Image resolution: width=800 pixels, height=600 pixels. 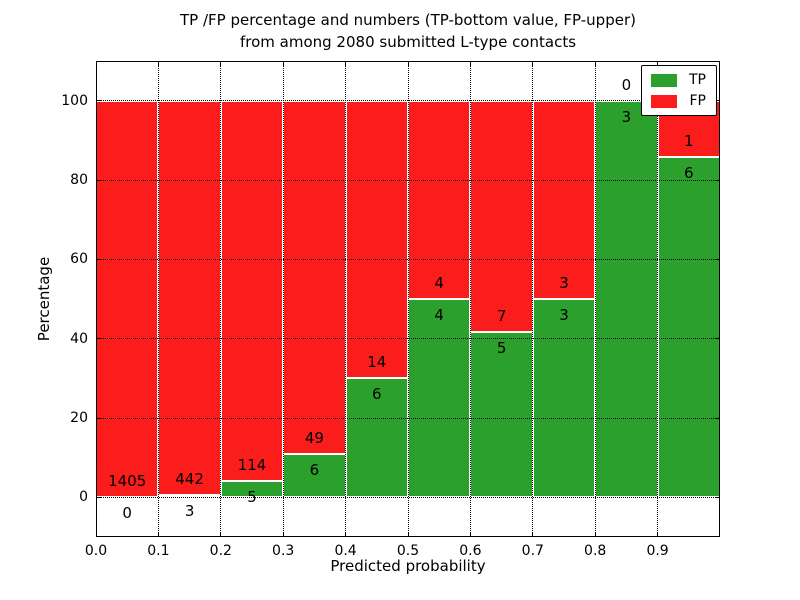 What do you see at coordinates (501, 316) in the screenshot?
I see `fp-count-label-6: 7` at bounding box center [501, 316].